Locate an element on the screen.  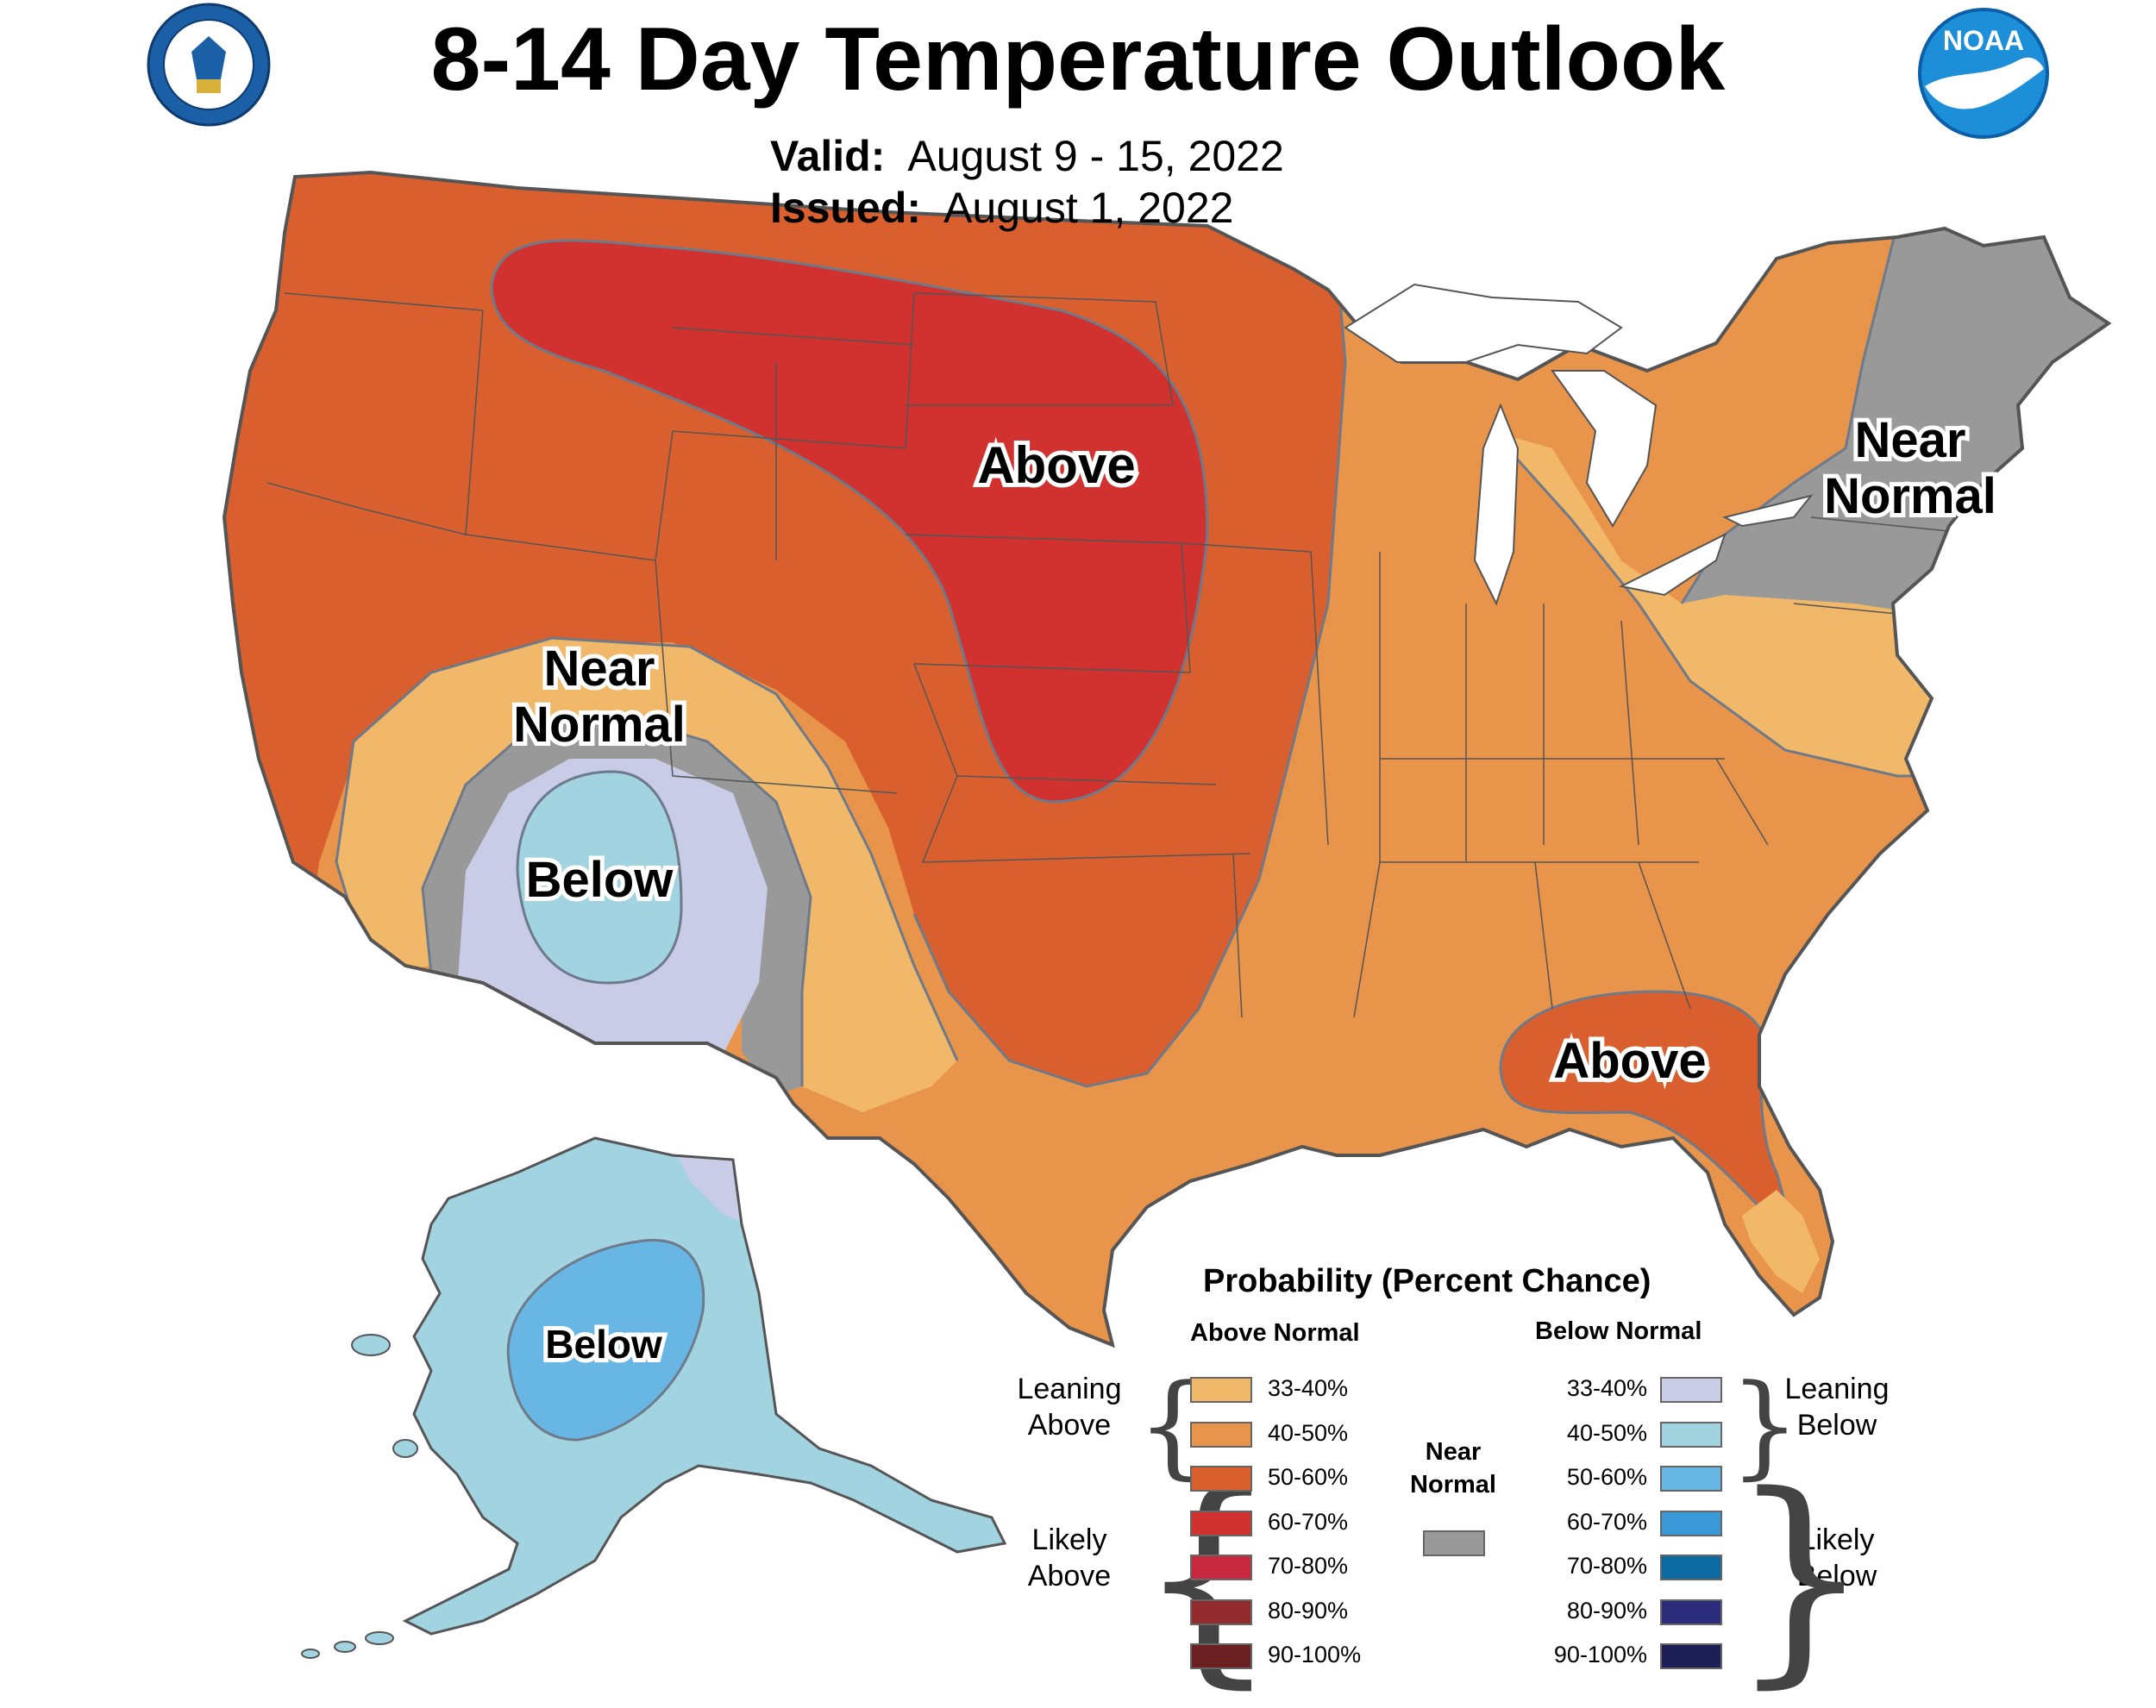
alaska-probability-zones is located at coordinates (705, 1386).